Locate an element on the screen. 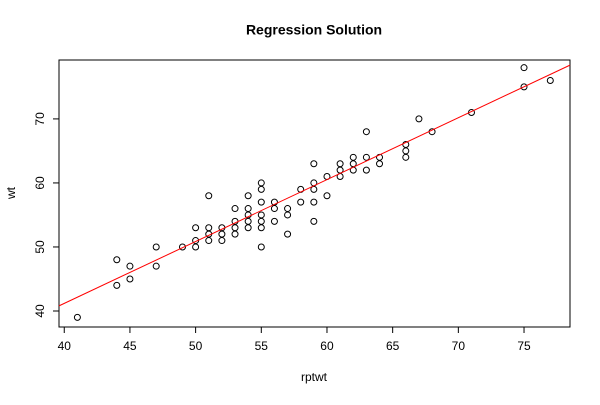 This screenshot has height=405, width=600. y-tick-label: 40 is located at coordinates (40, 311).